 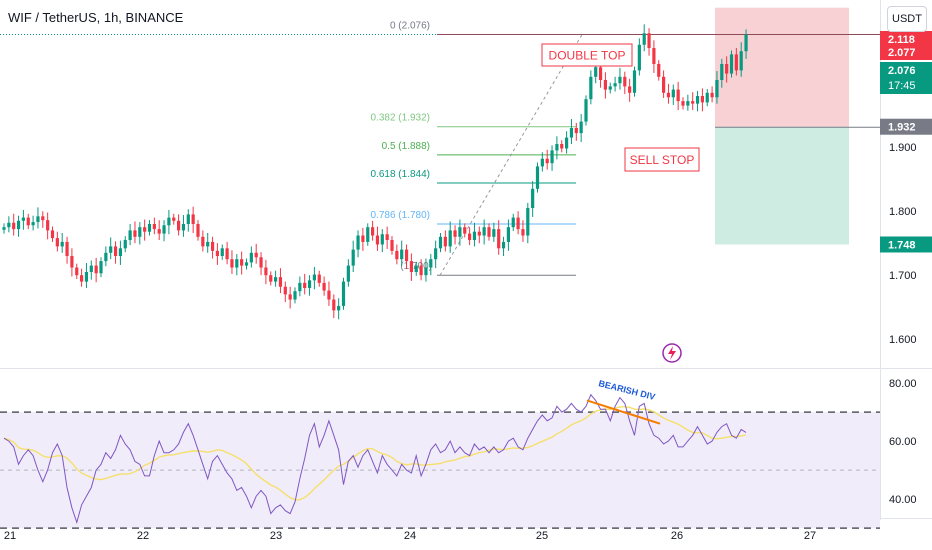 What do you see at coordinates (672, 353) in the screenshot?
I see `lightning-bolt-icon` at bounding box center [672, 353].